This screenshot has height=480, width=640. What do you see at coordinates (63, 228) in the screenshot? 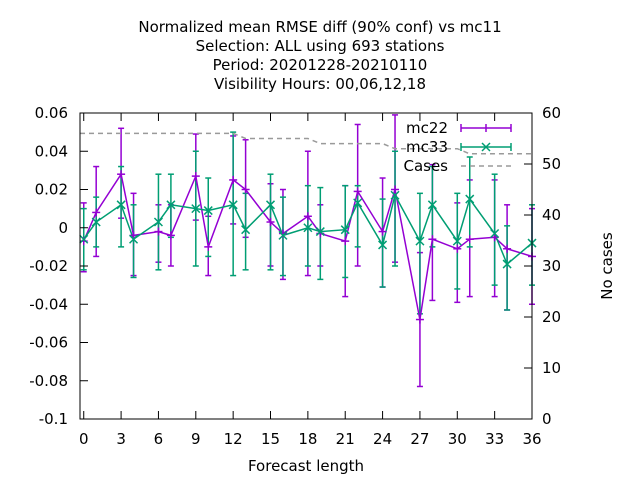
I see `y-tick-label: 0` at bounding box center [63, 228].